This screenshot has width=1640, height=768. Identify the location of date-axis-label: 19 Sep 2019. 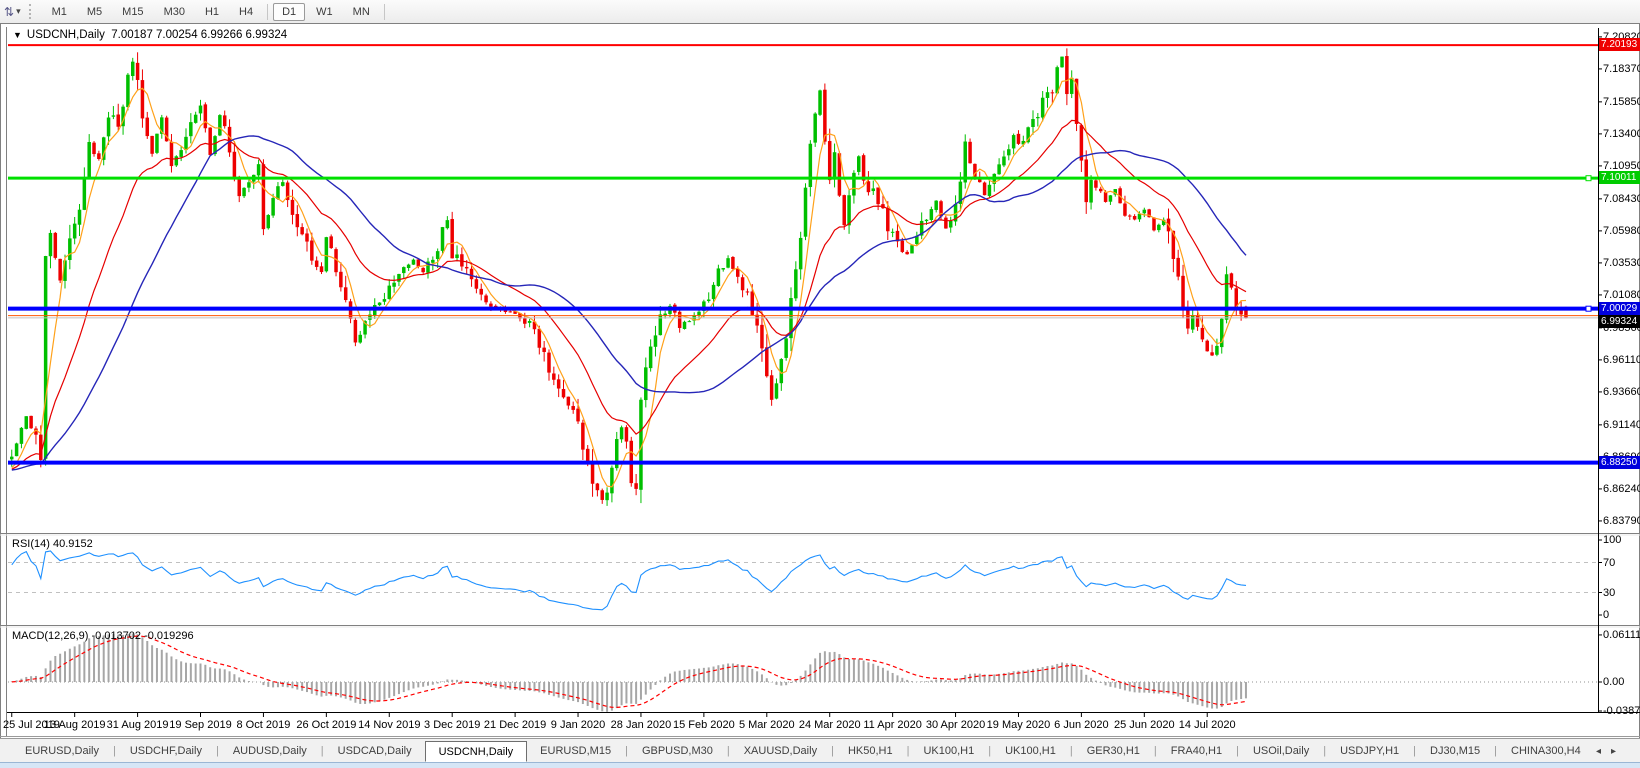
(200, 725).